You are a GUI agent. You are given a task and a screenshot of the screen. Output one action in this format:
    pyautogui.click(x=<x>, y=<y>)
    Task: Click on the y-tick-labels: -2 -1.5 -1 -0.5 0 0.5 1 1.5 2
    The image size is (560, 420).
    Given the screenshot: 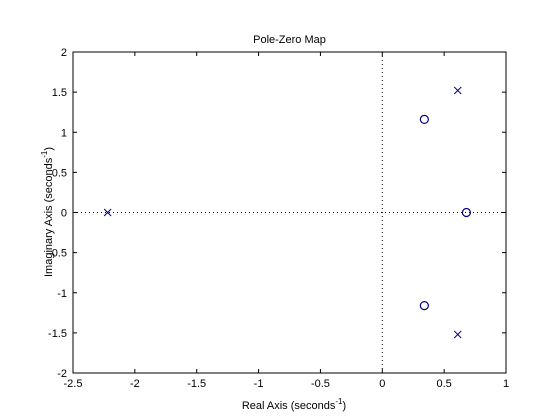 What is the action you would take?
    pyautogui.click(x=57, y=213)
    